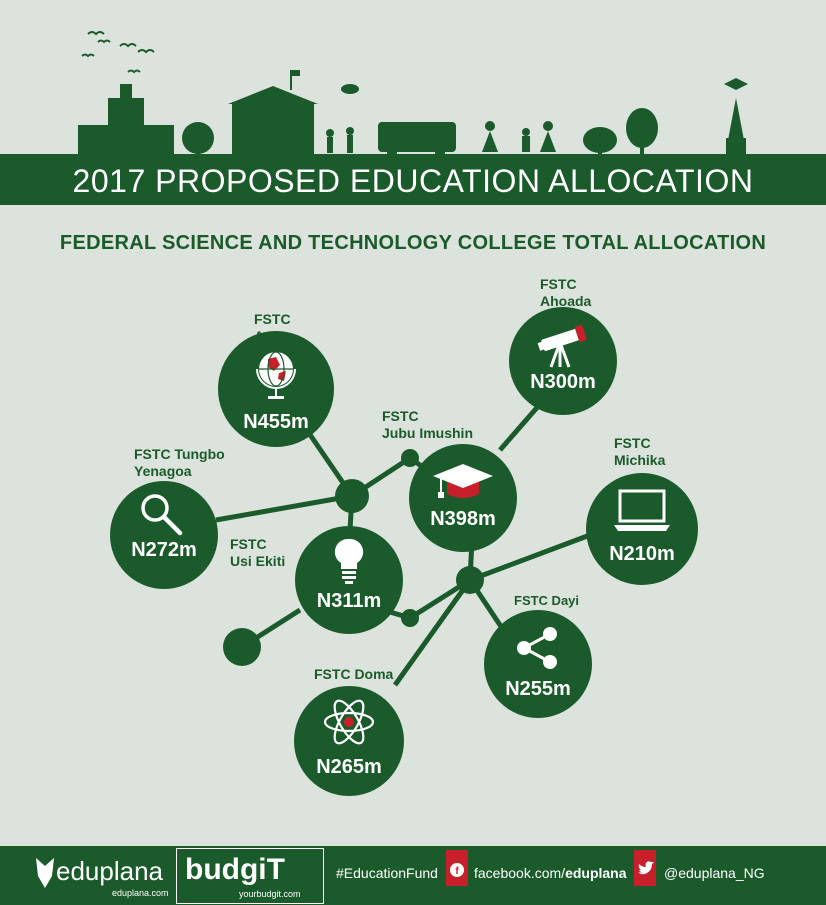 The image size is (826, 905). I want to click on hashtag-text: #EducationFund, so click(387, 873).